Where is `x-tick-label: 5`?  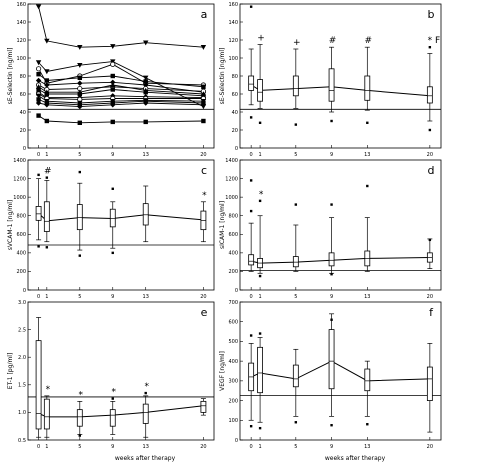 x-tick-label: 5 is located at coordinates (295, 447).